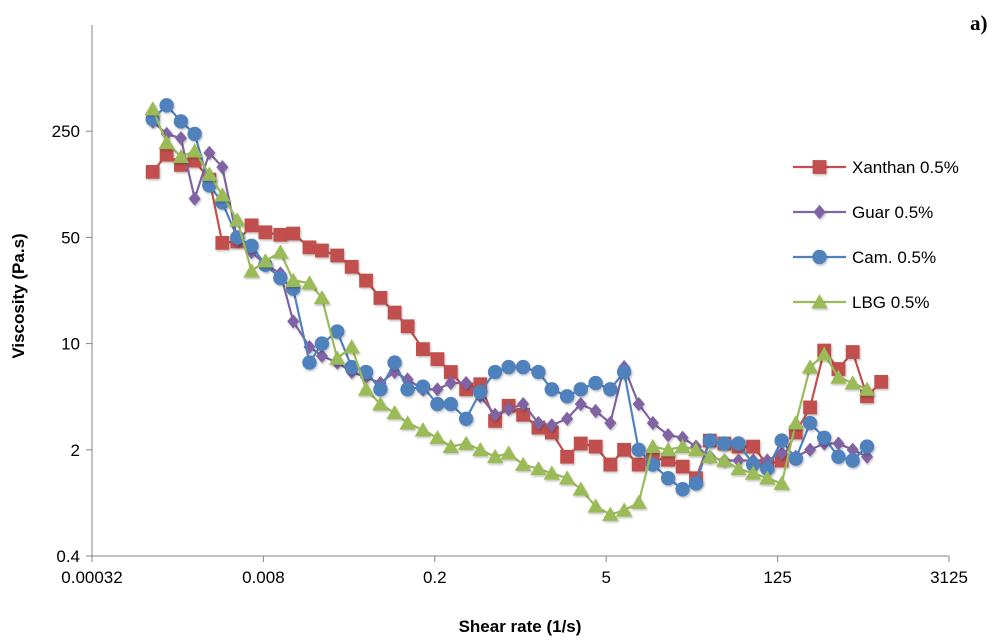  What do you see at coordinates (777, 577) in the screenshot?
I see `x-tick-label: 125` at bounding box center [777, 577].